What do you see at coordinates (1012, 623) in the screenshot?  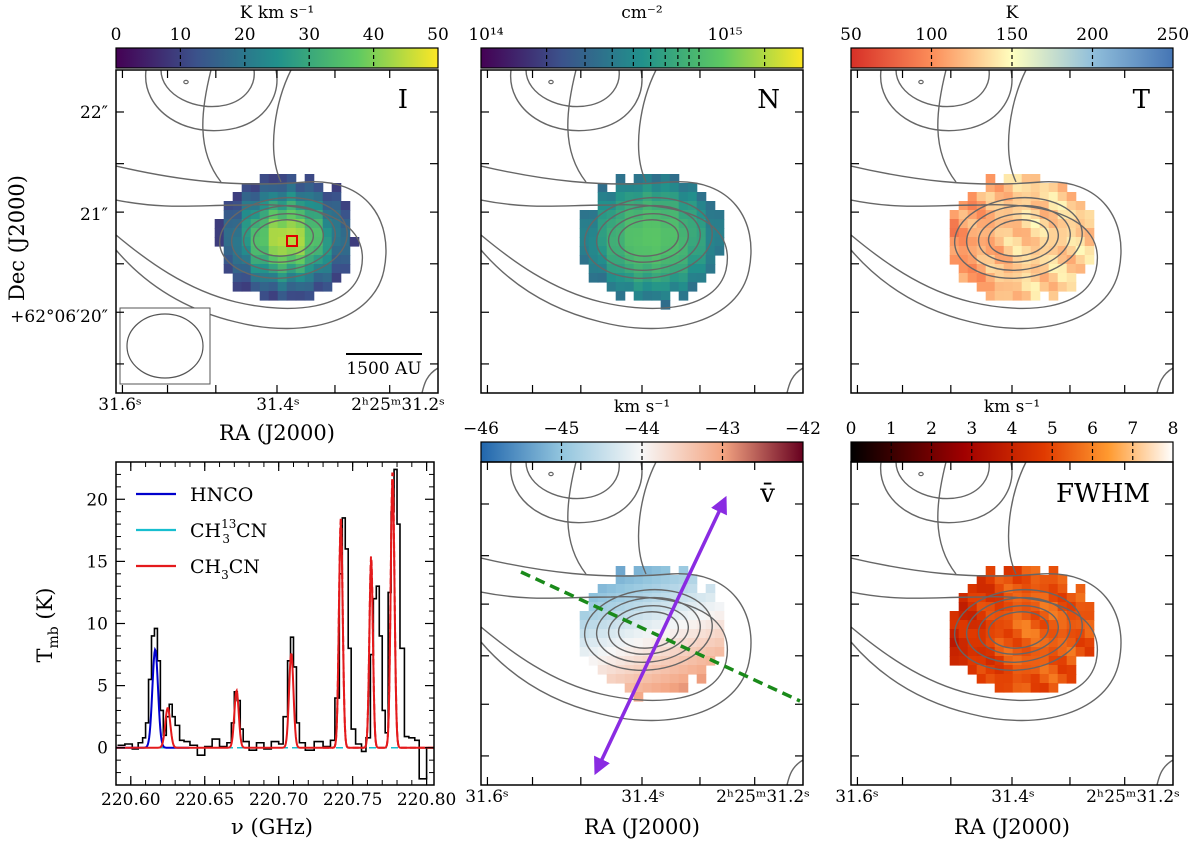 I see `axis-ticks-fwhm` at bounding box center [1012, 623].